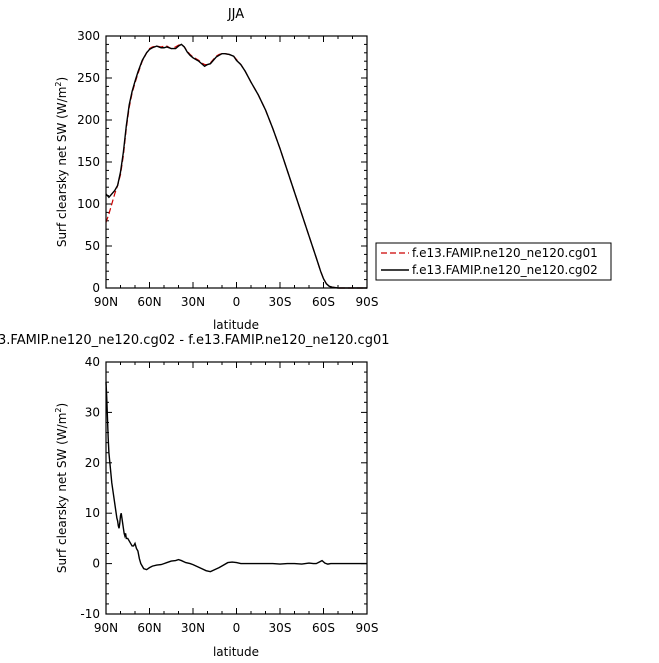 The image size is (659, 663). I want to click on bottom-y-tick-label: 10, so click(92, 513).